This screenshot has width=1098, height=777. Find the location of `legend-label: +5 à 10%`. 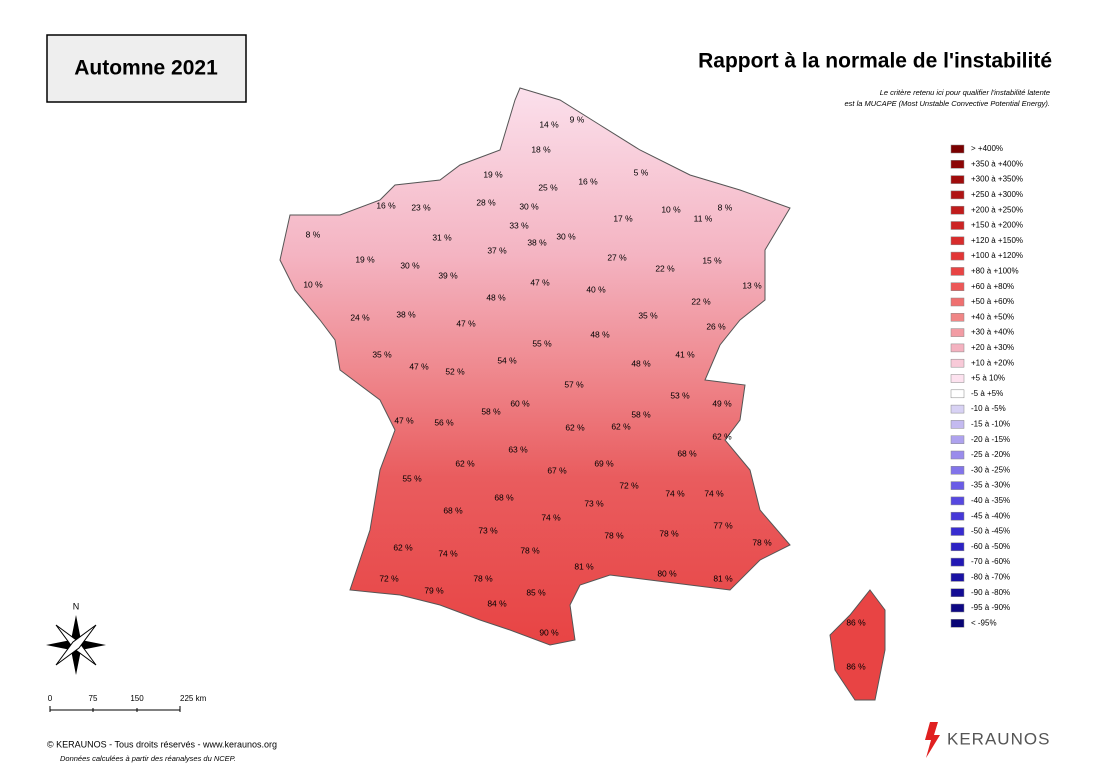

legend-label: +5 à 10% is located at coordinates (988, 378).